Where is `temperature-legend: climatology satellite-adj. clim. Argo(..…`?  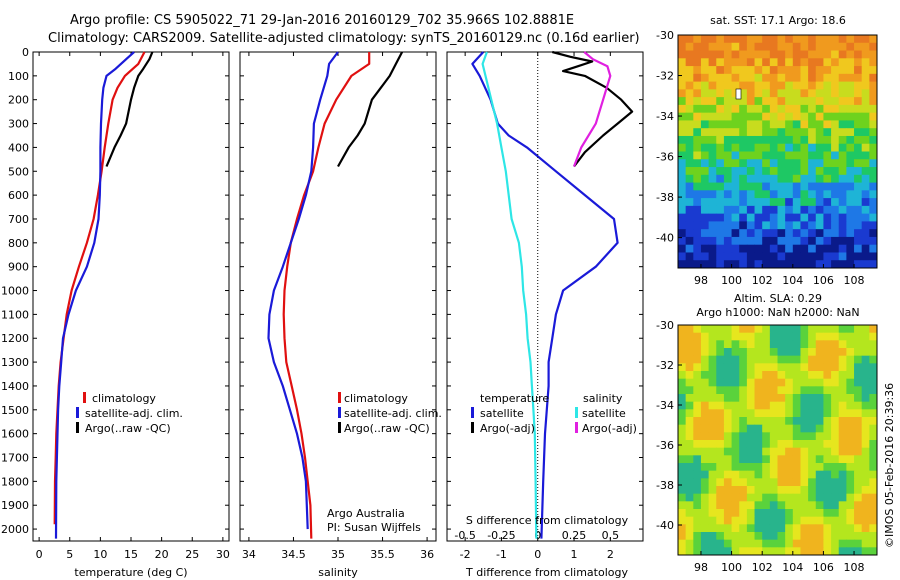
temperature-legend: climatology satellite-adj. clim. Argo(..… is located at coordinates (129, 413).